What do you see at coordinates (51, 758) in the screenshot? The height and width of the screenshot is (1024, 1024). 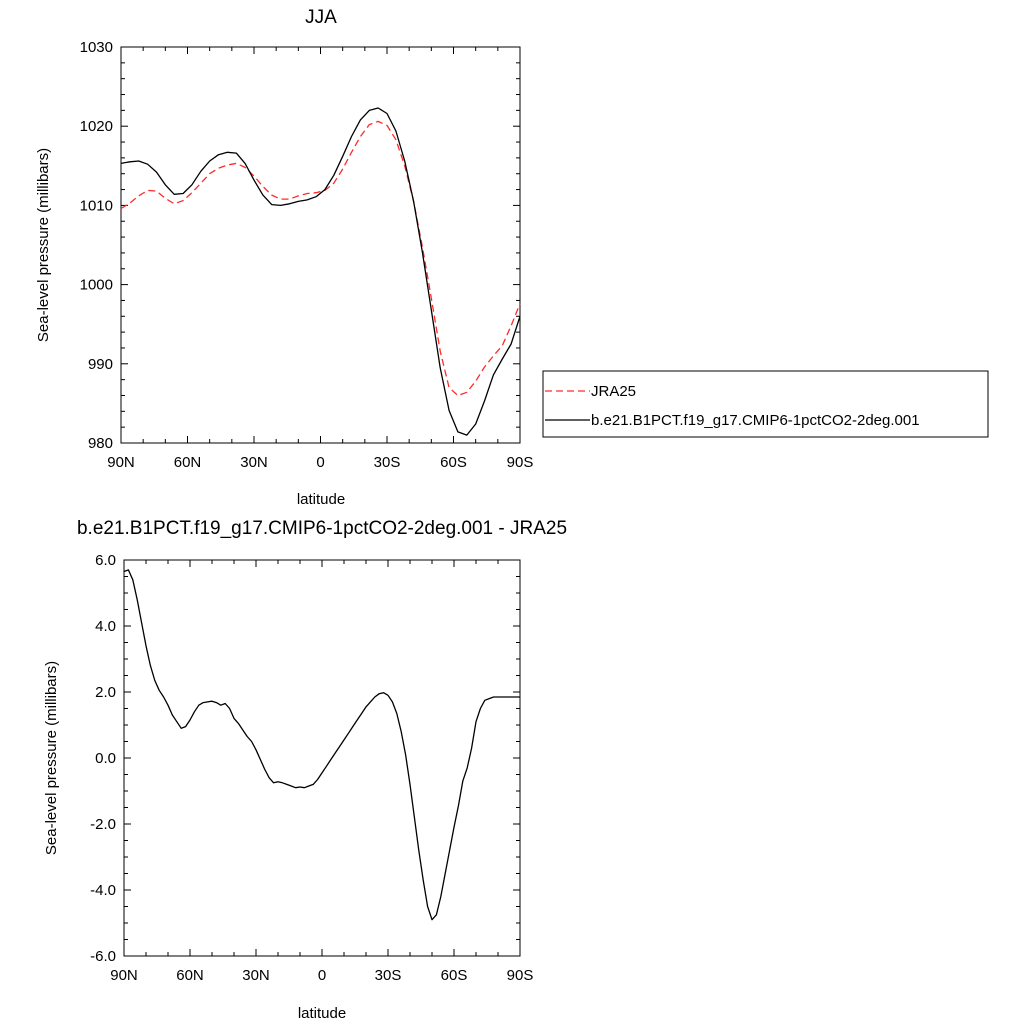 I see `bottom-y-axis-label: Sea-level pressure (millibars)` at bounding box center [51, 758].